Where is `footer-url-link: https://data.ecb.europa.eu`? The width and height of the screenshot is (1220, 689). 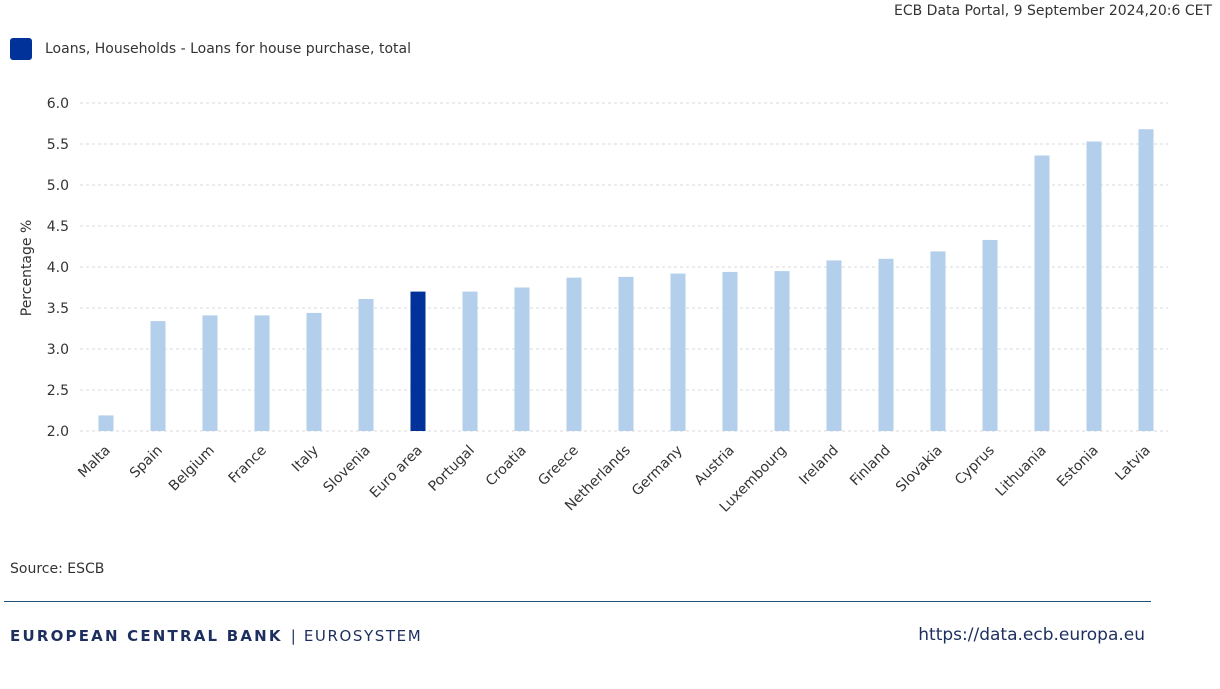 footer-url-link: https://data.ecb.europa.eu is located at coordinates (1031, 635).